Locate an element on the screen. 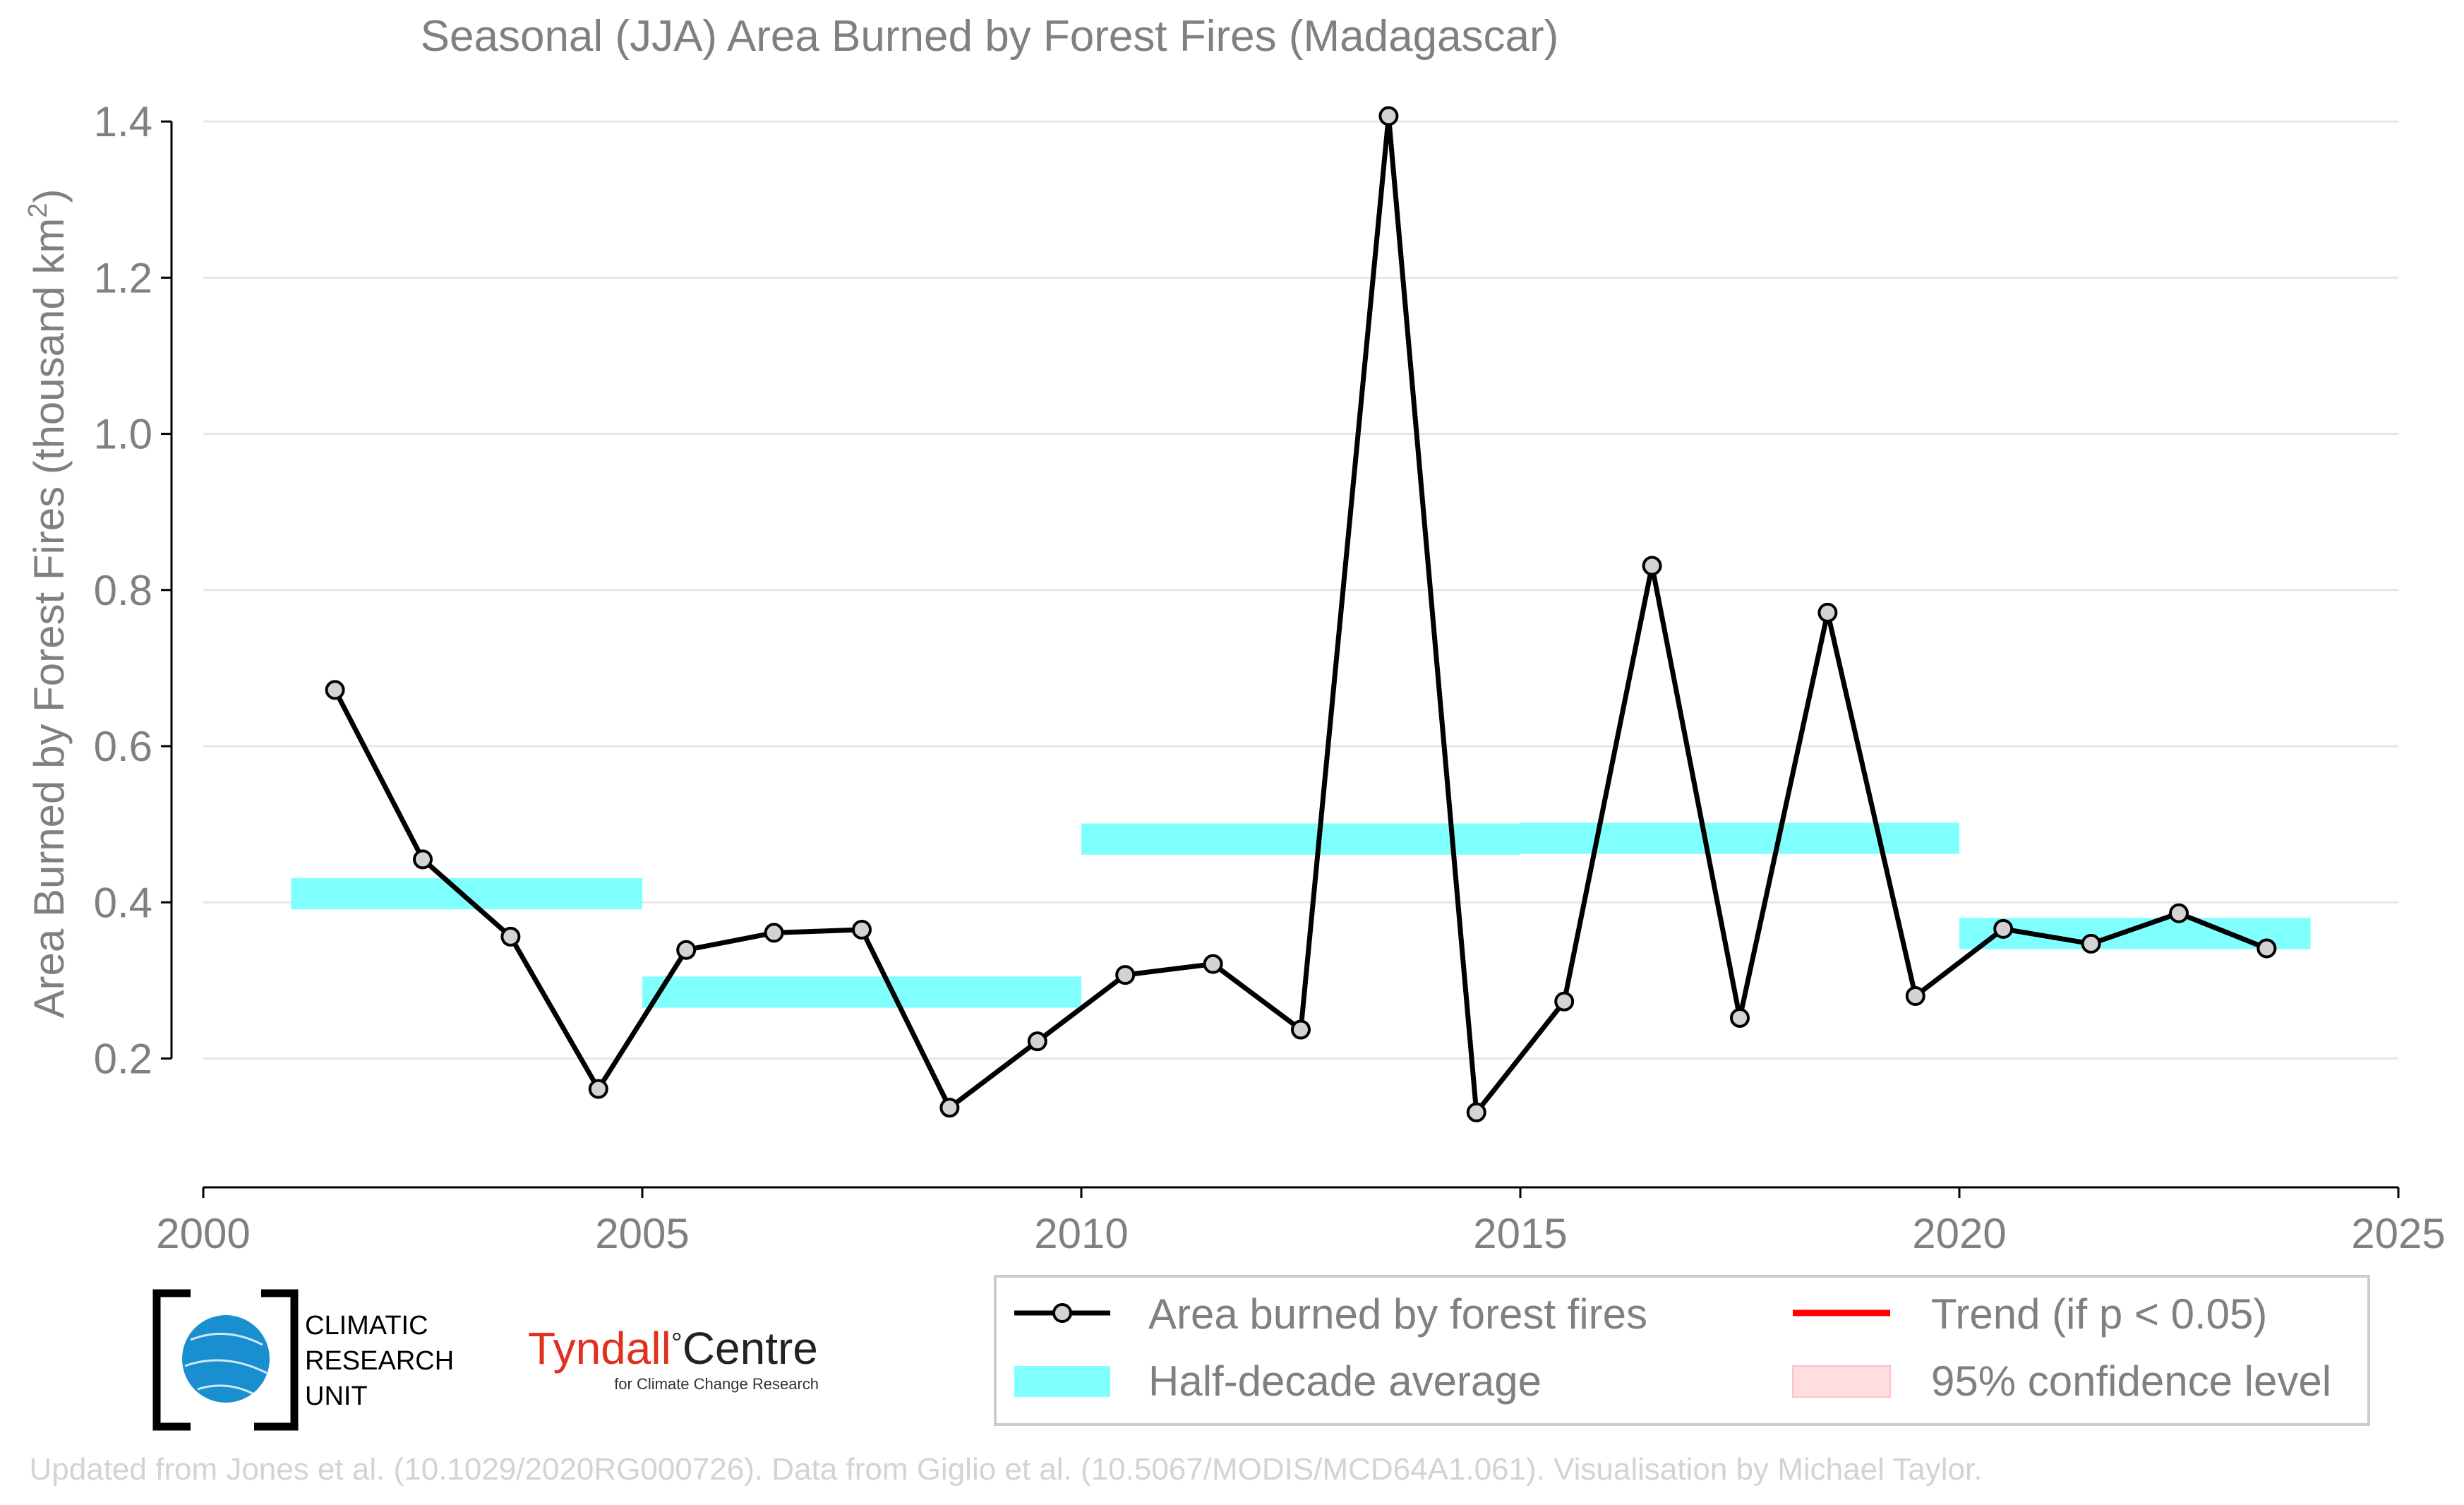 This screenshot has height=1505, width=2464. legend-band-confidence is located at coordinates (1841, 1381).